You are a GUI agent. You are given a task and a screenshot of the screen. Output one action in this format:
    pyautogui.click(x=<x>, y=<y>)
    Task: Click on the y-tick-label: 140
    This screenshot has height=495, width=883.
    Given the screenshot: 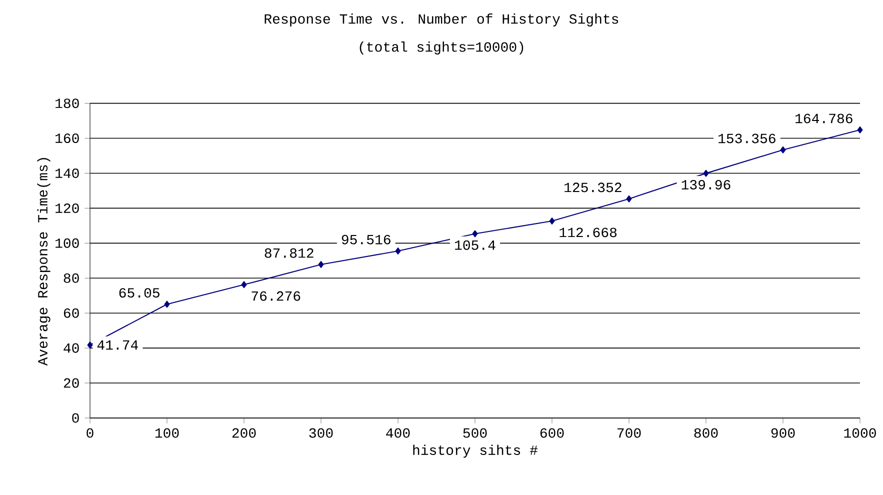 What is the action you would take?
    pyautogui.click(x=67, y=173)
    